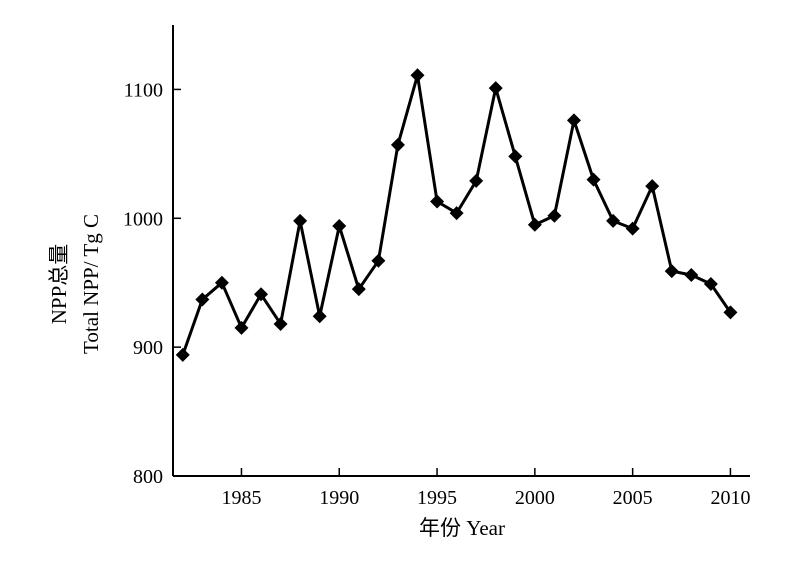  Describe the element at coordinates (462, 528) in the screenshot. I see `x-axis-title: 年份 Year` at that location.